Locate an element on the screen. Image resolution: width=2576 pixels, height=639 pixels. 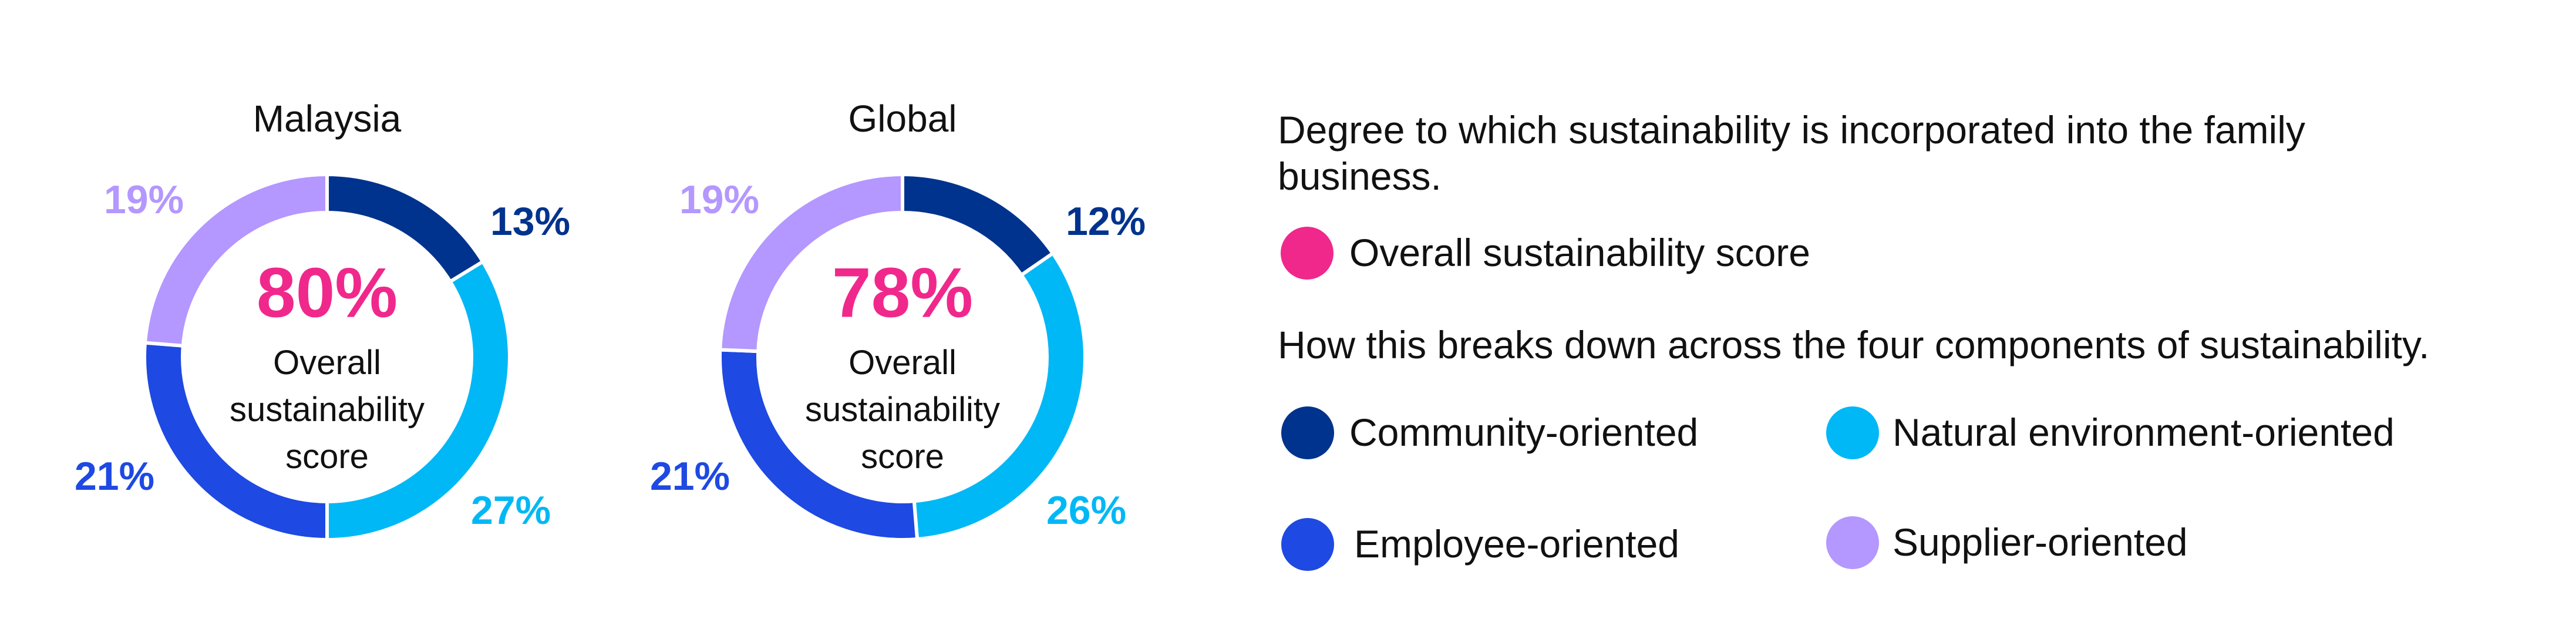
value-label: 12% is located at coordinates (1106, 221).